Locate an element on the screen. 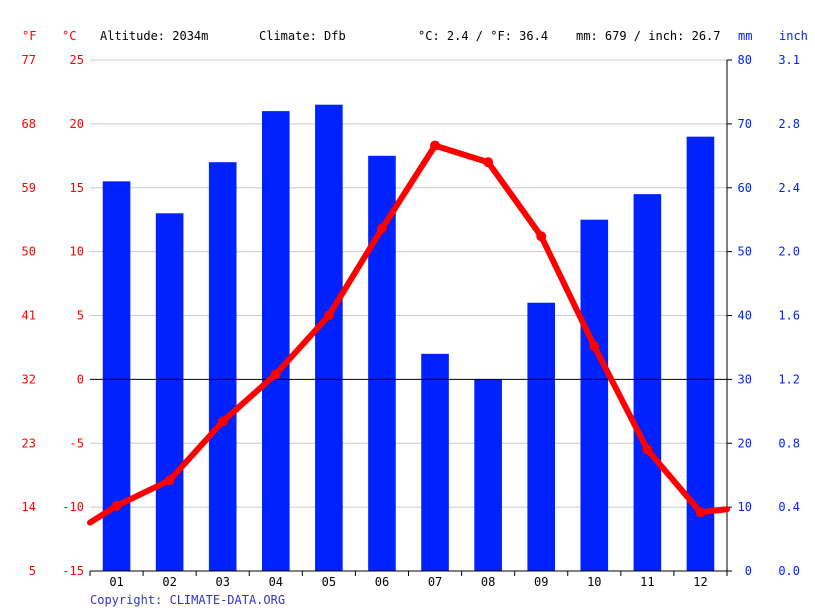 The image size is (815, 611). fahrenheit-tick-label: 77 is located at coordinates (29, 60).